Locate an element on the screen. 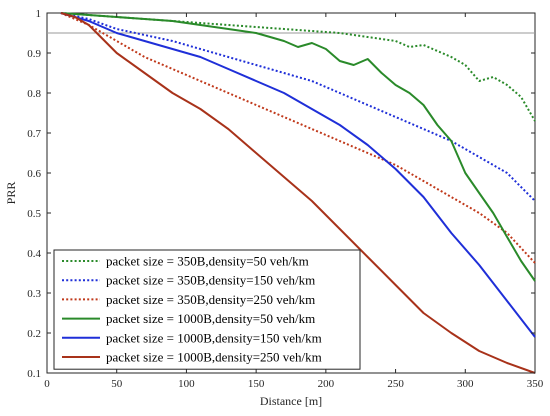  y-tick-label: 1 is located at coordinates (39, 14).